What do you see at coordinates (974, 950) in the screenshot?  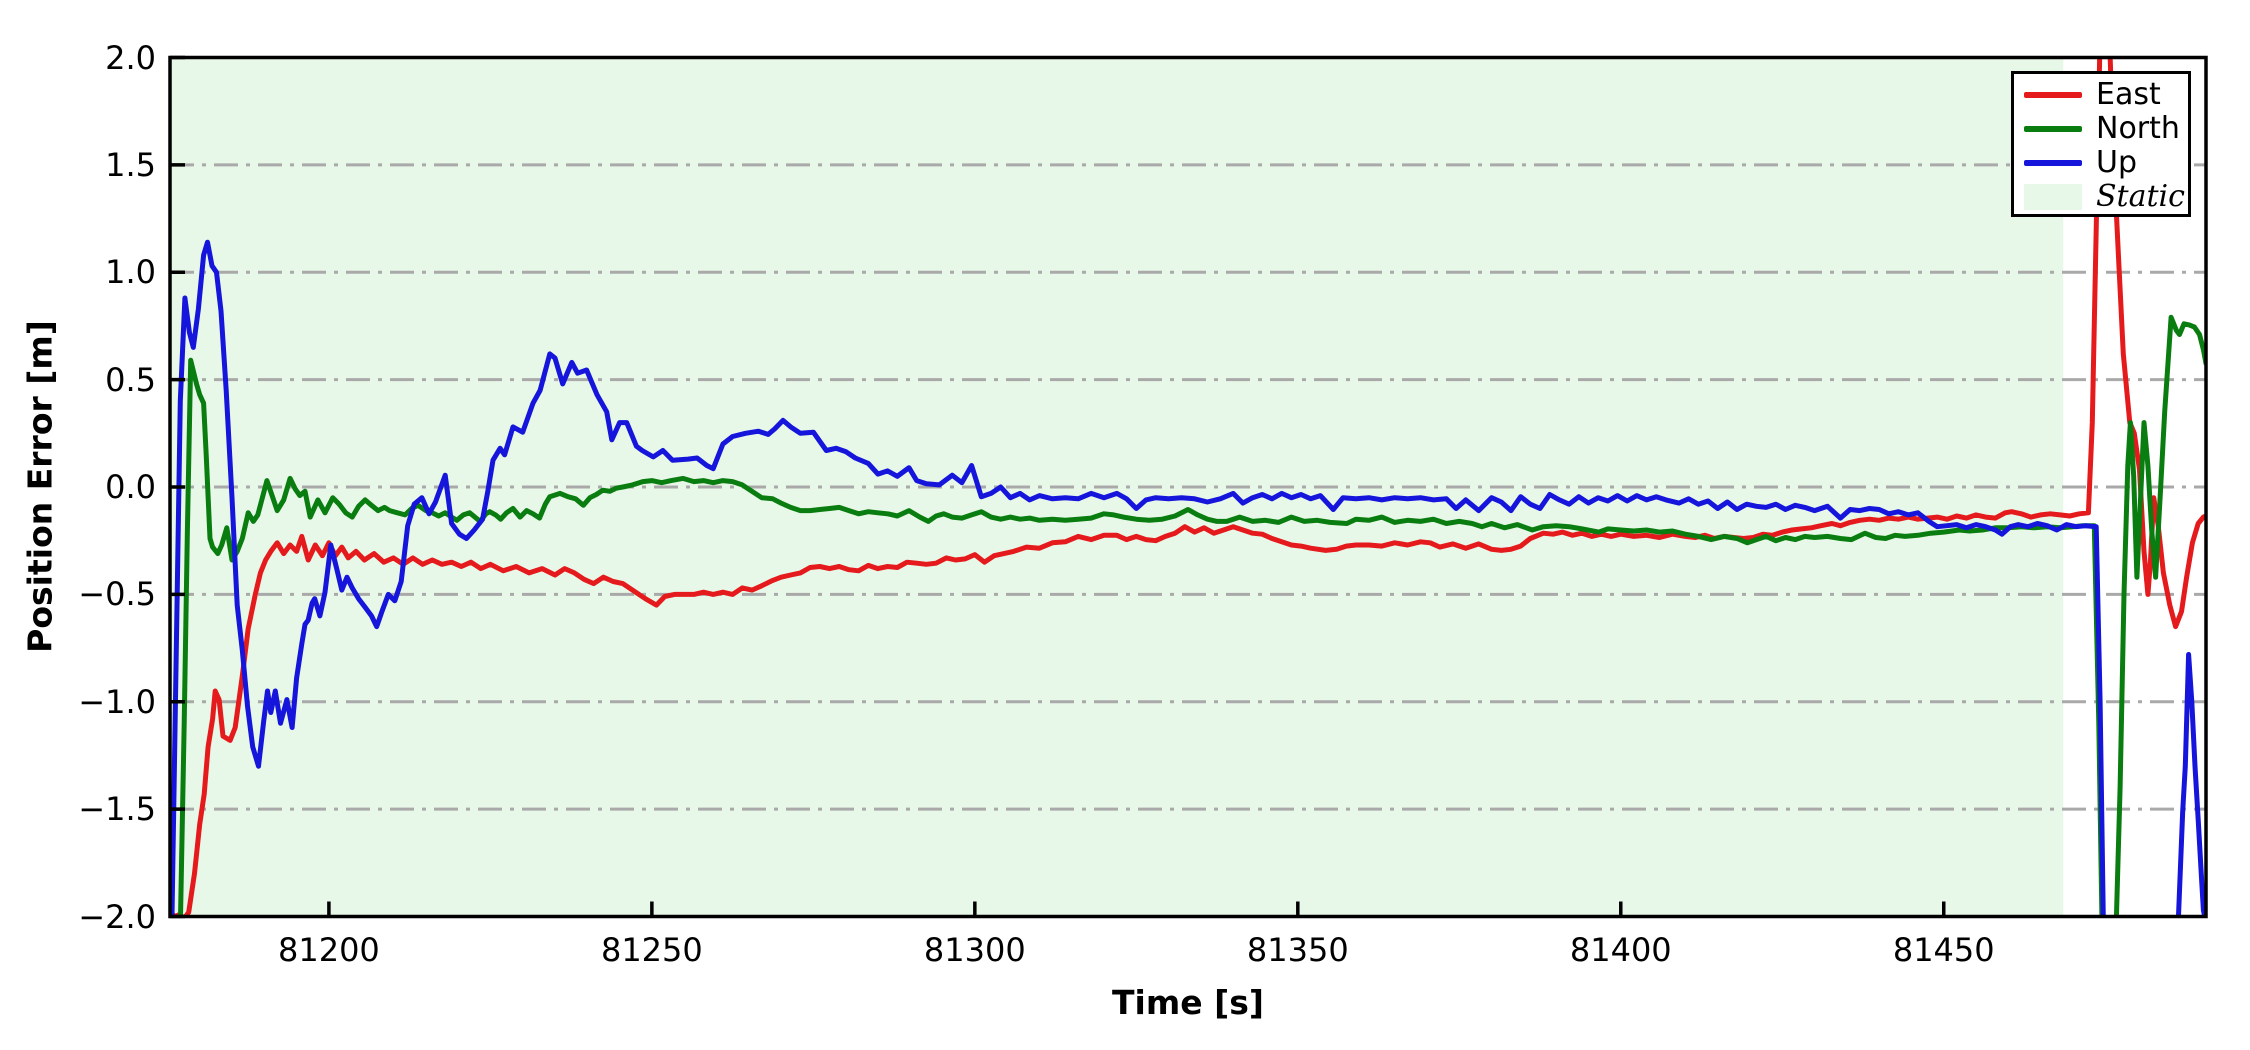 I see `x-tick-label-81300: 81300` at bounding box center [974, 950].